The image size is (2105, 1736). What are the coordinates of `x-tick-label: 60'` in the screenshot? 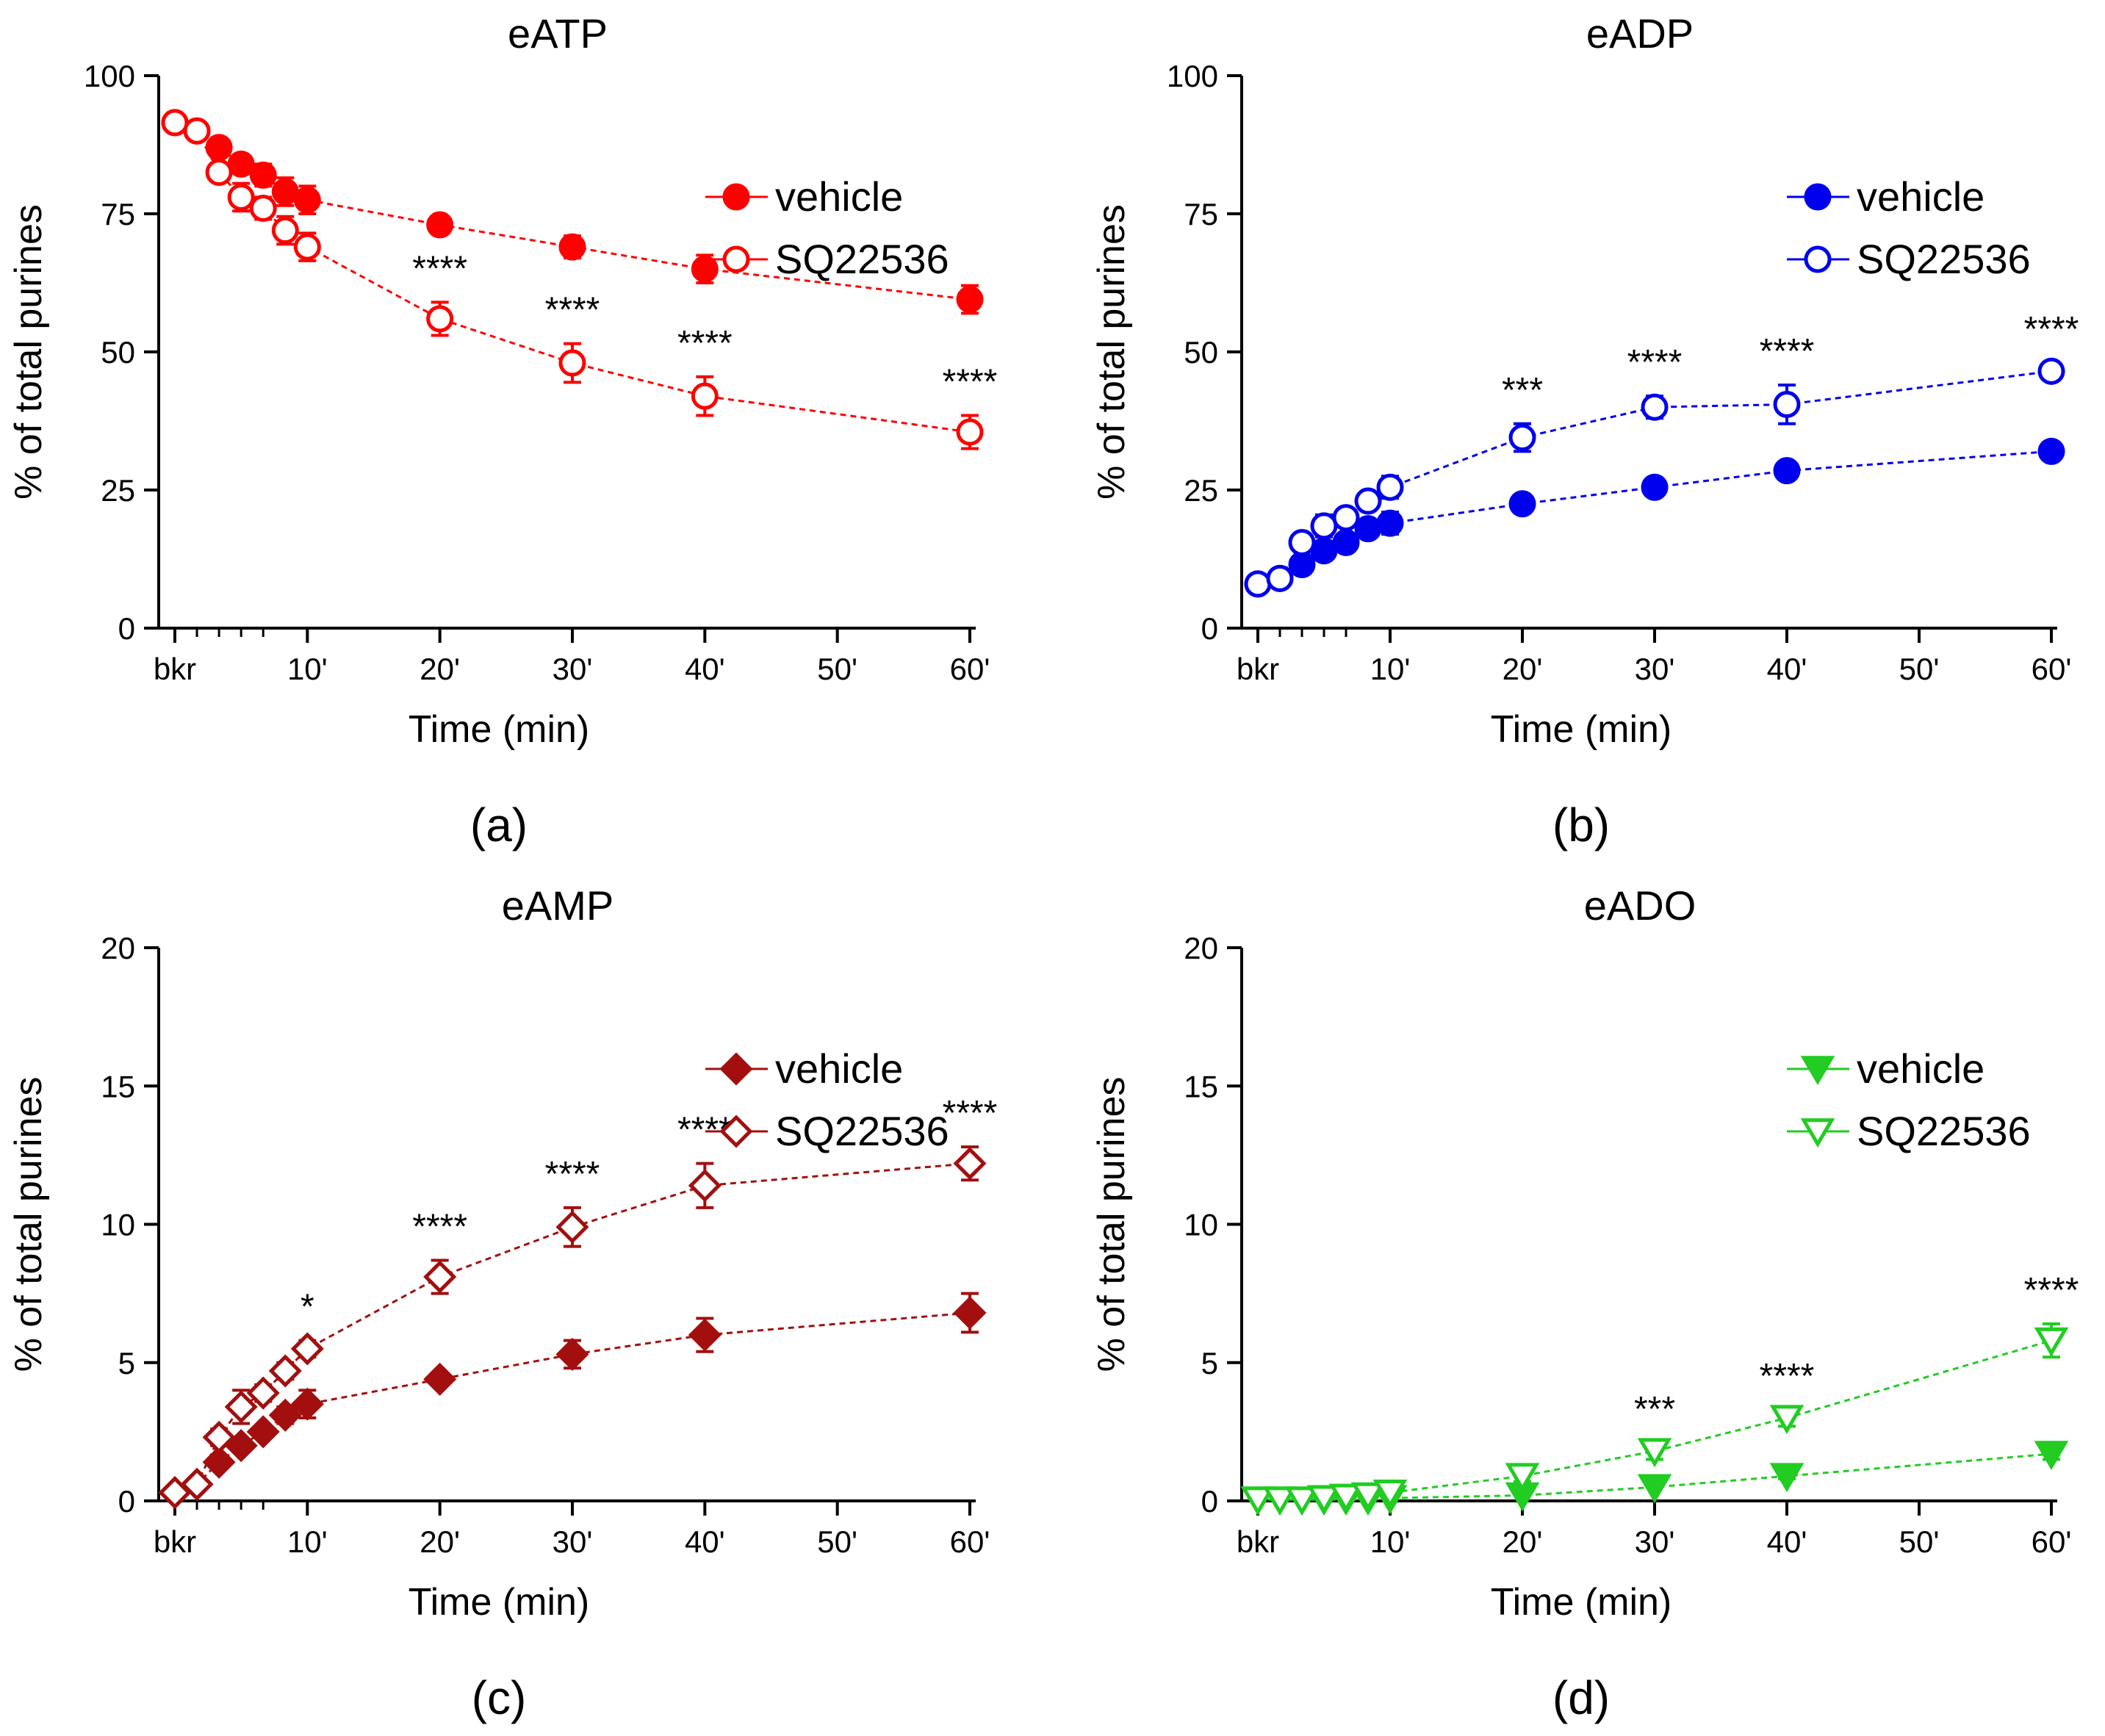 It's located at (970, 669).